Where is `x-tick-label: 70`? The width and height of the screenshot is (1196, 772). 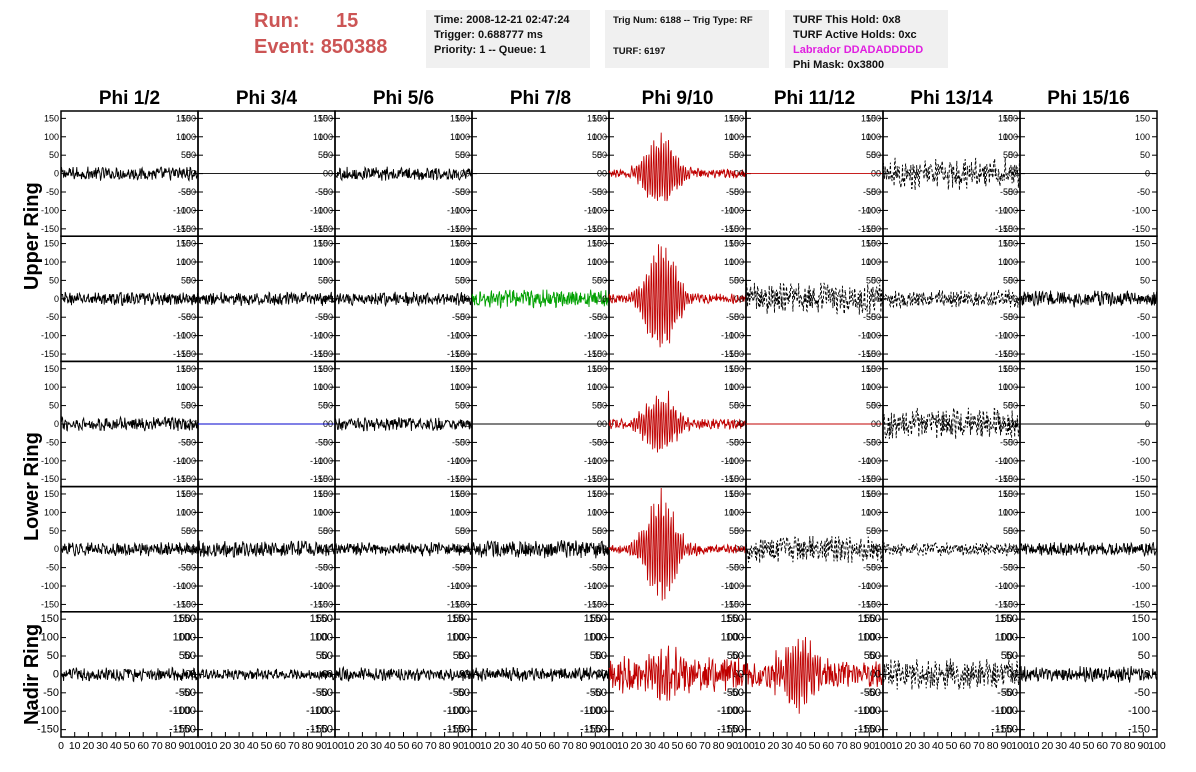 x-tick-label: 70 is located at coordinates (431, 746).